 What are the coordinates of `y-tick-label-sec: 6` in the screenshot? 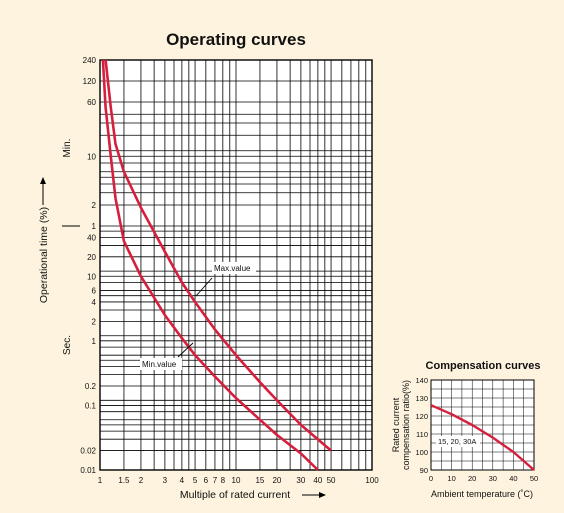 It's located at (94, 291).